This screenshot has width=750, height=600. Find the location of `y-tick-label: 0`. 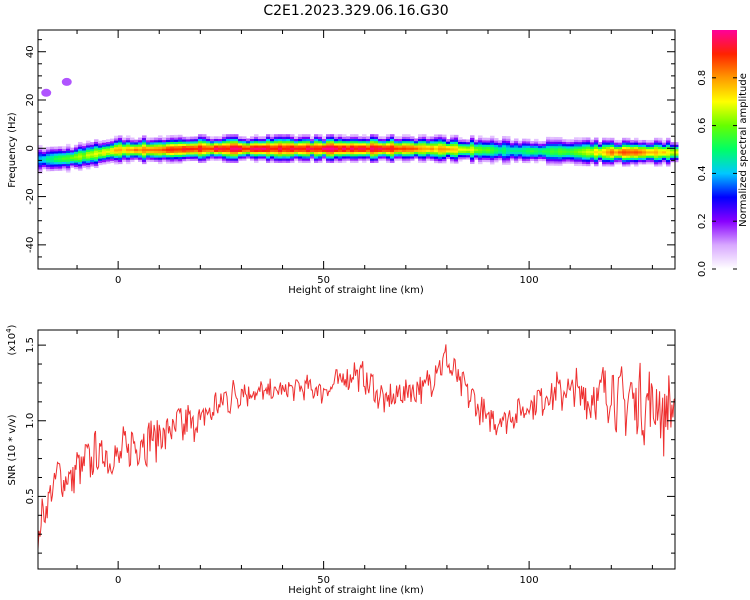

y-tick-label: 0 is located at coordinates (30, 148).